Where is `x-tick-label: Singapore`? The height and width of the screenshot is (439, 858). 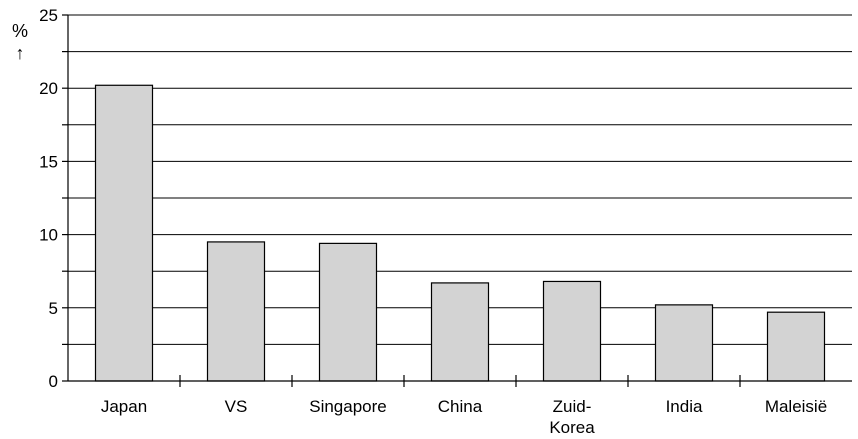
x-tick-label: Singapore is located at coordinates (348, 406).